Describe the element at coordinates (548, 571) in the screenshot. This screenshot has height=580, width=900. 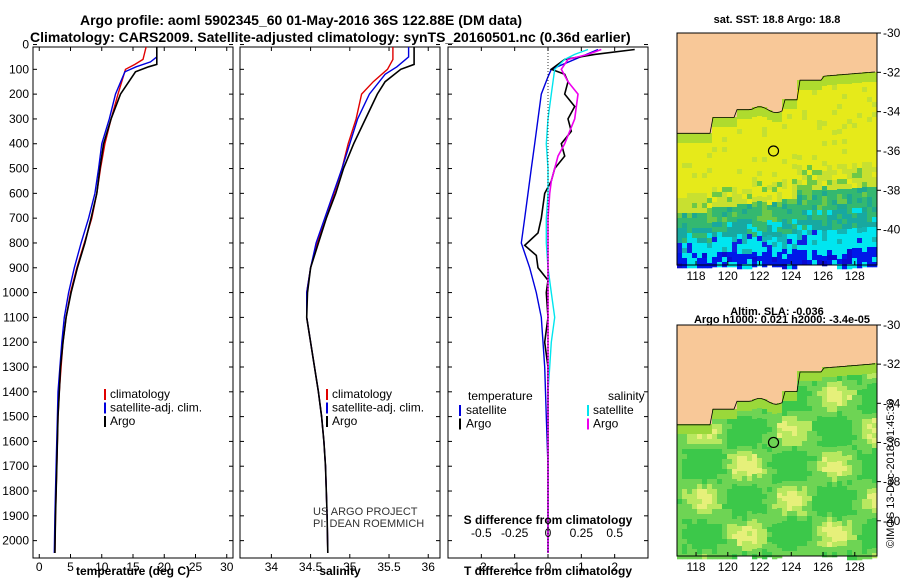
I see `x-axis-label: T difference from climatology` at that location.